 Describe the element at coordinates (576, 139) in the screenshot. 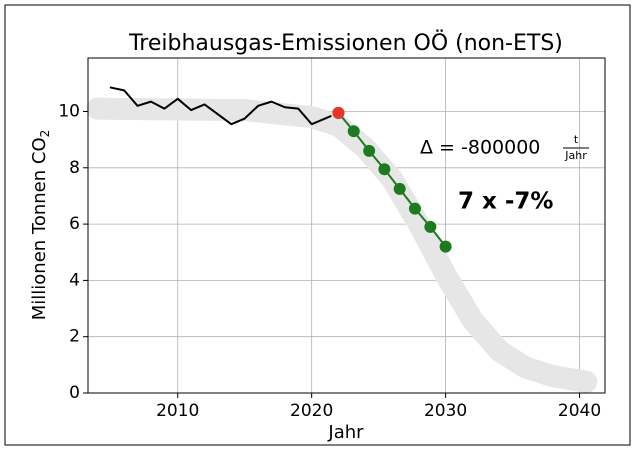

I see `annotation-numerator: t` at that location.